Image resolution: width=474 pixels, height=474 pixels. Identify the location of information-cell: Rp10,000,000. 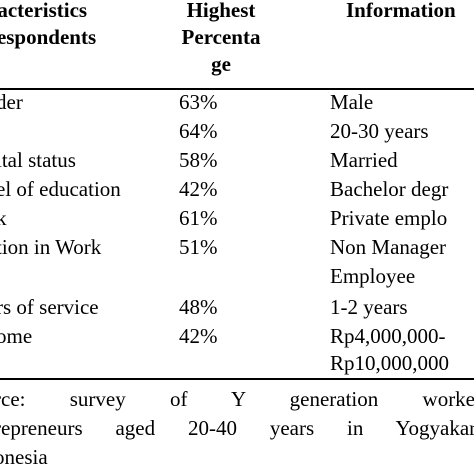
(390, 363).